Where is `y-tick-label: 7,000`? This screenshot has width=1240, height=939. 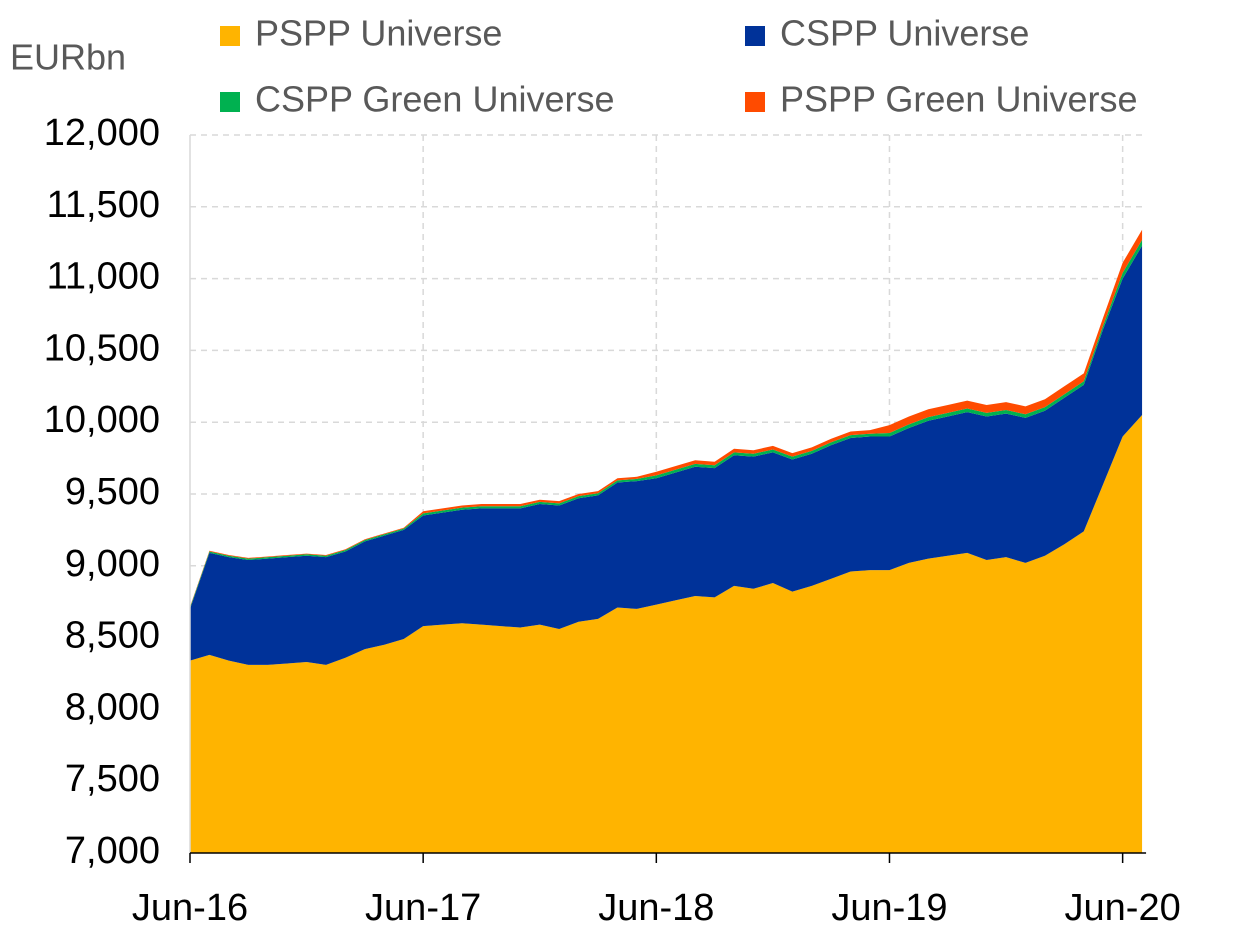
y-tick-label: 7,000 is located at coordinates (112, 851).